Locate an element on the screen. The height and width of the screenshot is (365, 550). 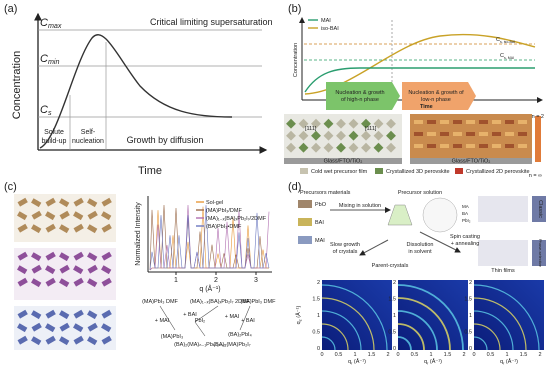
panel-label: (b) is located at coordinates (294, 9).